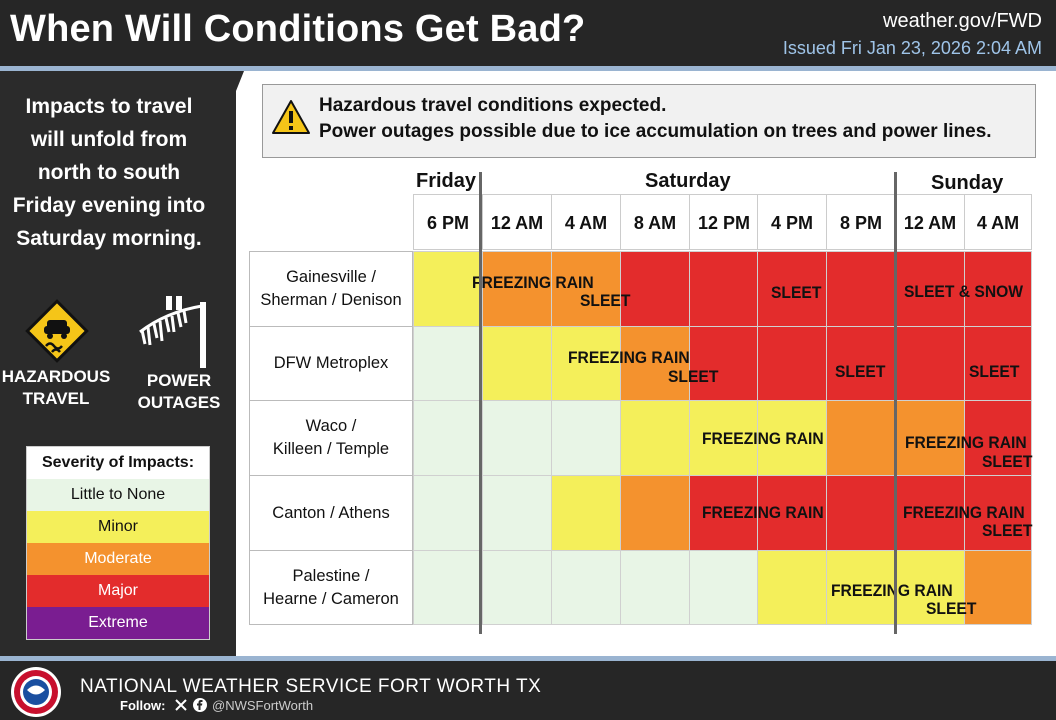  What do you see at coordinates (331, 363) in the screenshot?
I see `location-line: DFW Metroplex` at bounding box center [331, 363].